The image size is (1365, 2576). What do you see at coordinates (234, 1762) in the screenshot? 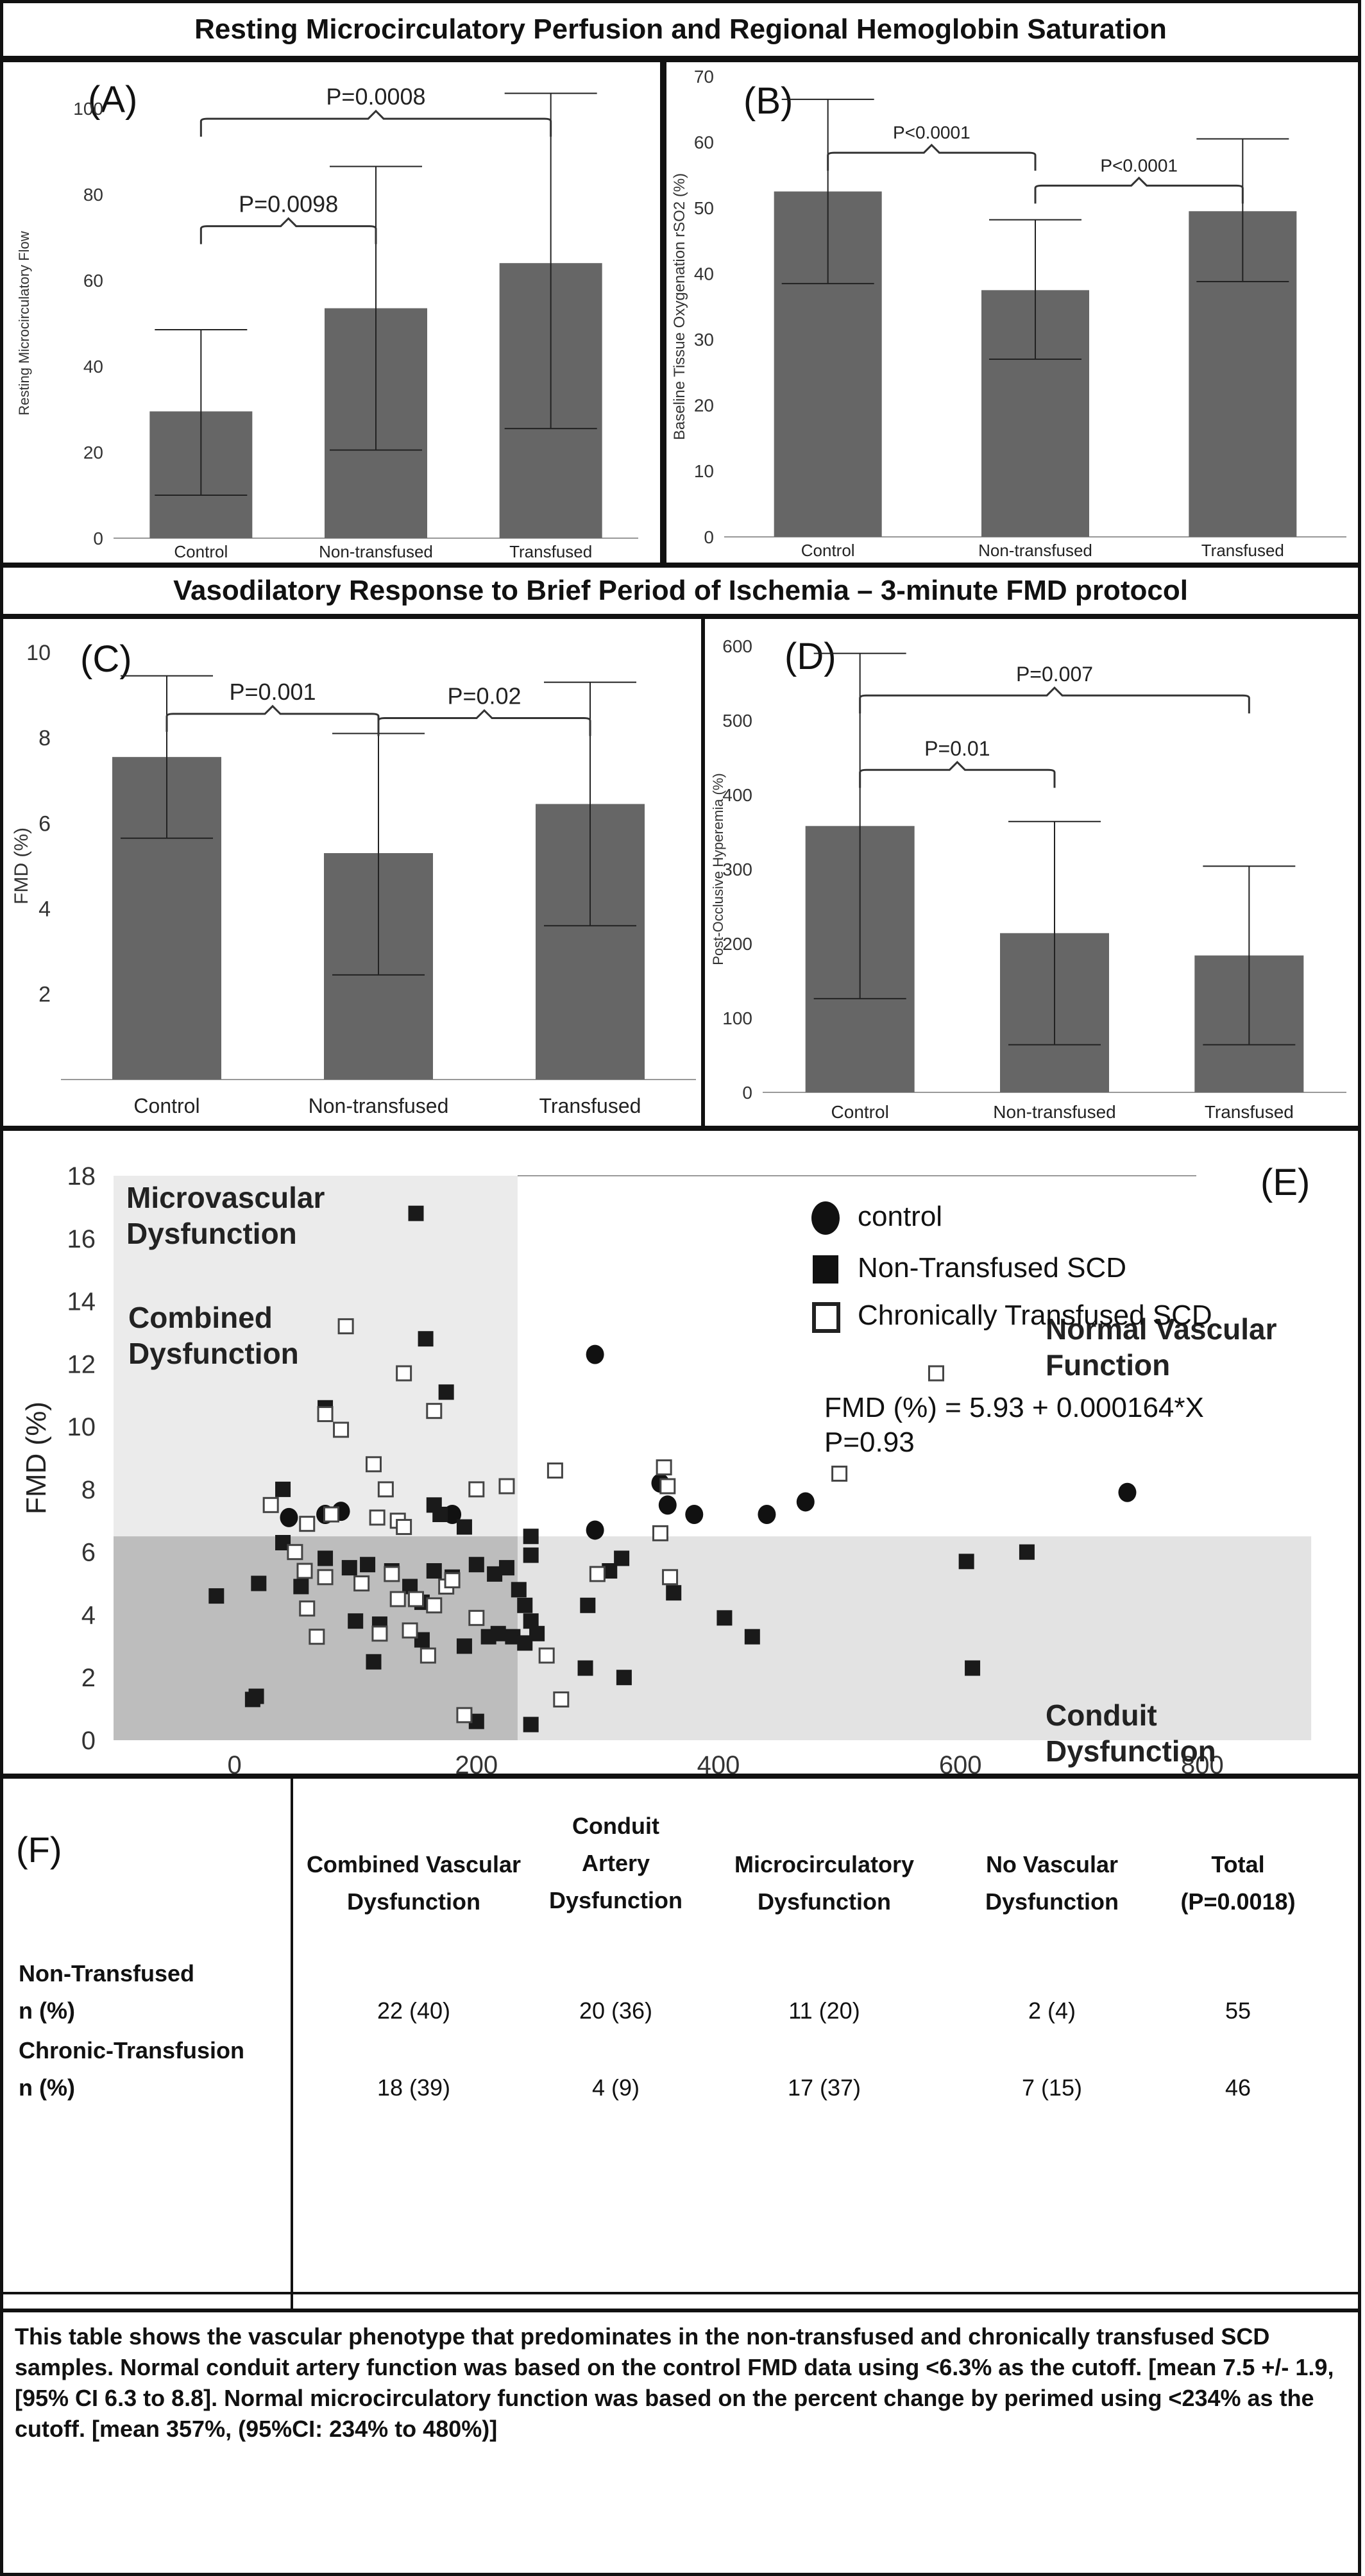
I see `x-tick-label: 0` at bounding box center [234, 1762].